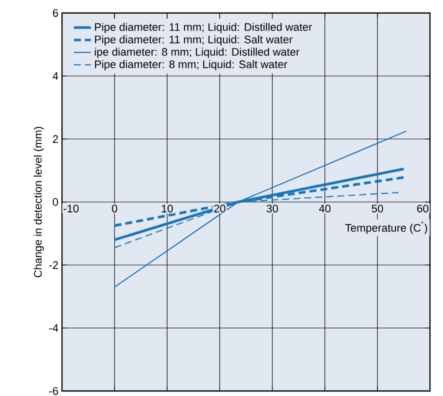 The width and height of the screenshot is (443, 396). Describe the element at coordinates (167, 208) in the screenshot. I see `x-tick-label: 10` at that location.